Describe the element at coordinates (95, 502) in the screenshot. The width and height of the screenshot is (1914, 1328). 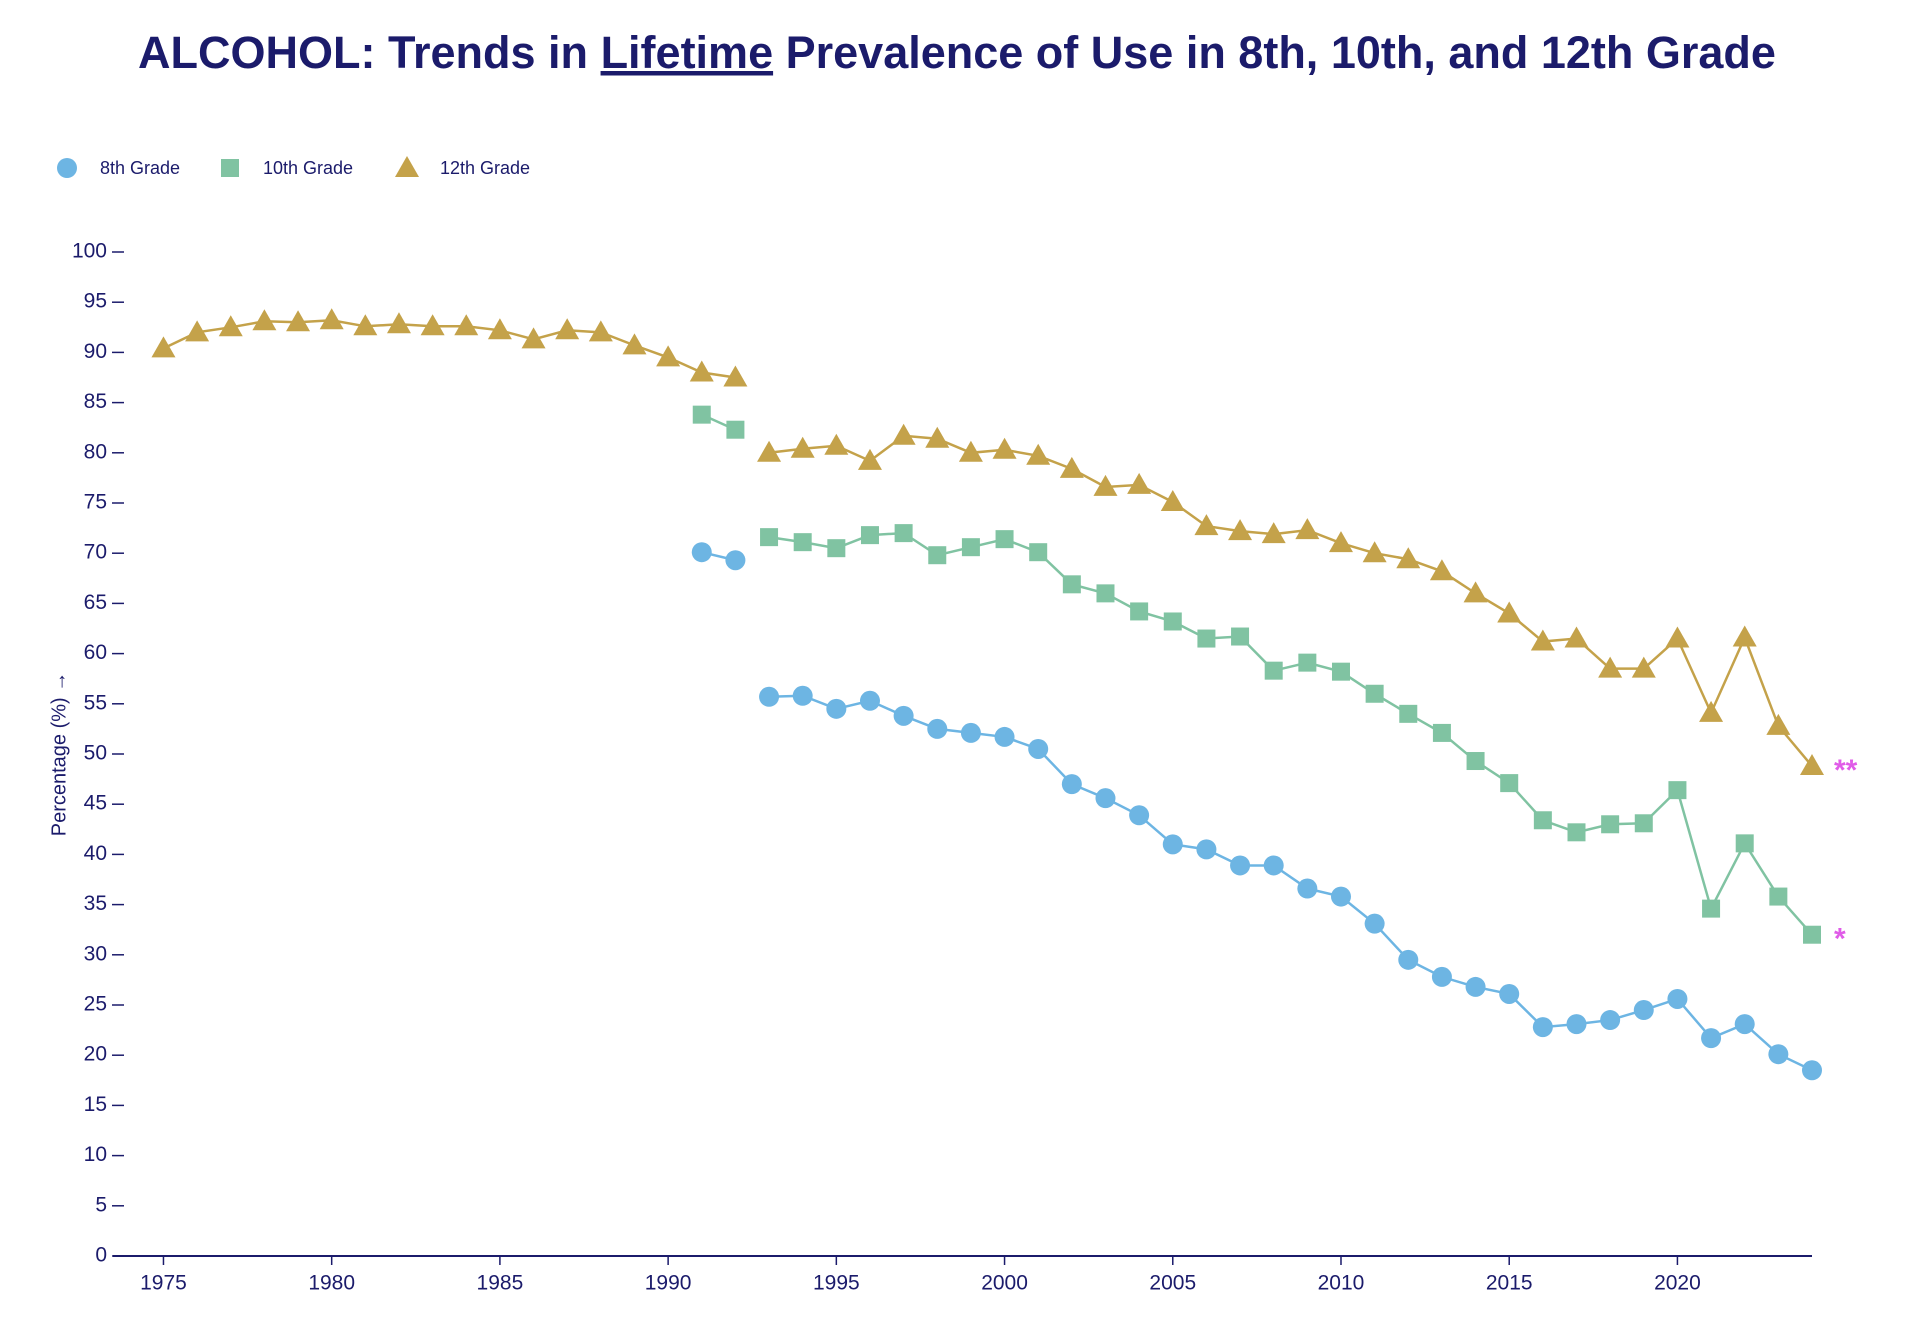
I see `y-tick-label: 75` at that location.